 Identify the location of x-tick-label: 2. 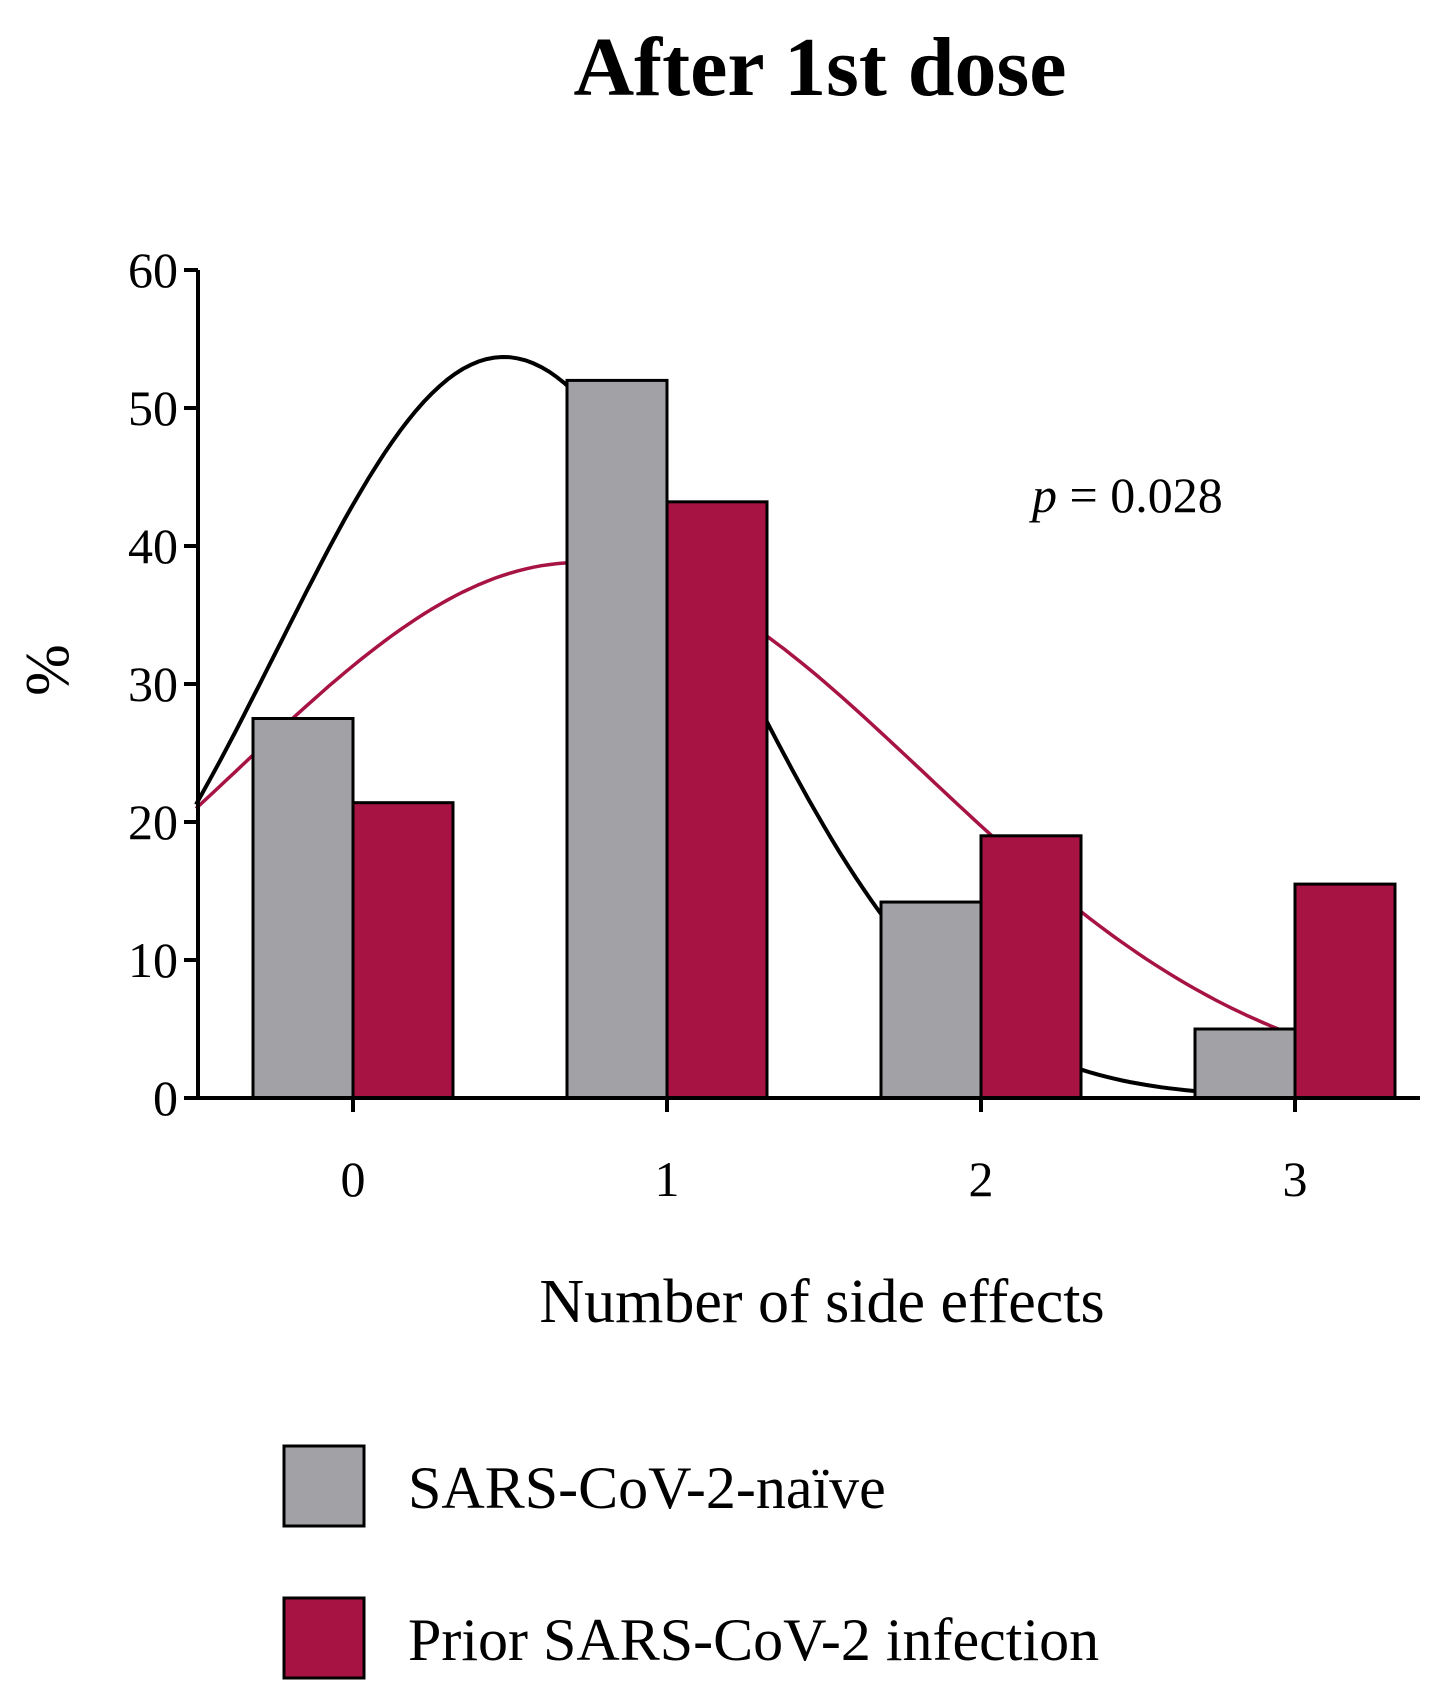
(981, 1179).